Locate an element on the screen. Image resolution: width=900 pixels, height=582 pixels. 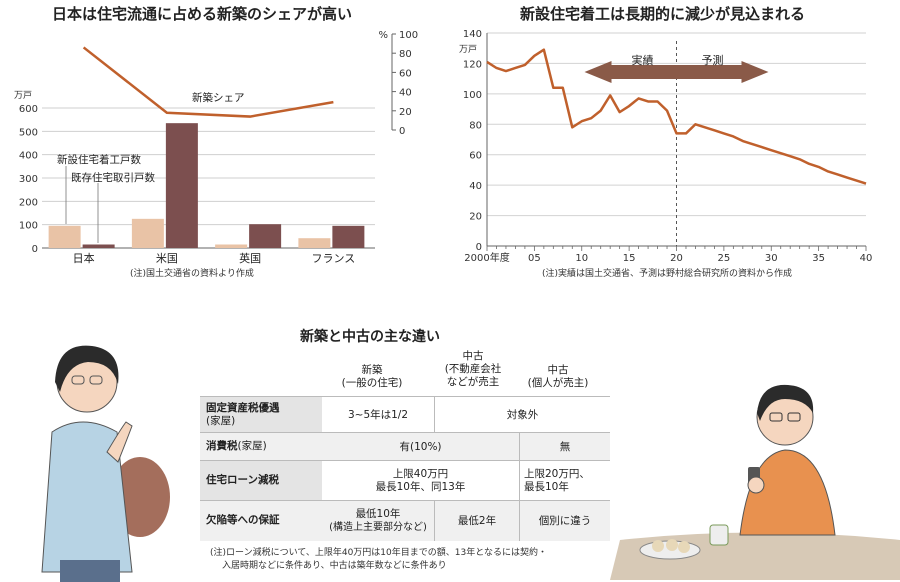
chart1-right-tick: 80 is located at coordinates (405, 54).